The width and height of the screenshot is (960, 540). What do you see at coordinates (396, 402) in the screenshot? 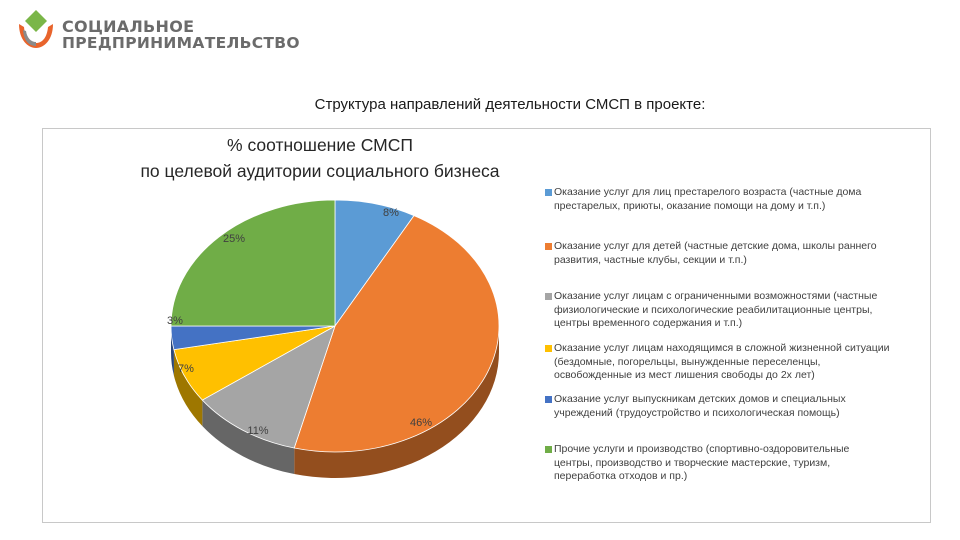
I see `pie-side-46pct` at bounding box center [396, 402].